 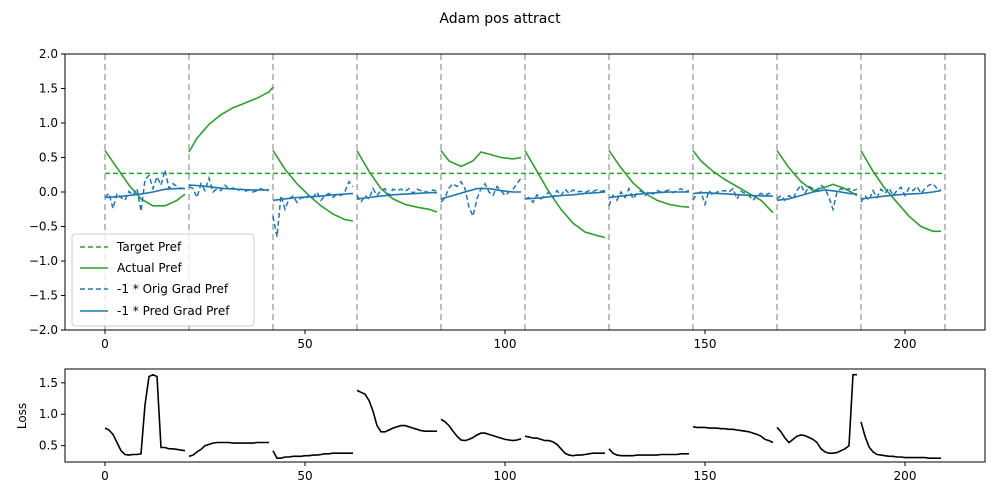 What do you see at coordinates (522, 416) in the screenshot?
I see `loss-series` at bounding box center [522, 416].